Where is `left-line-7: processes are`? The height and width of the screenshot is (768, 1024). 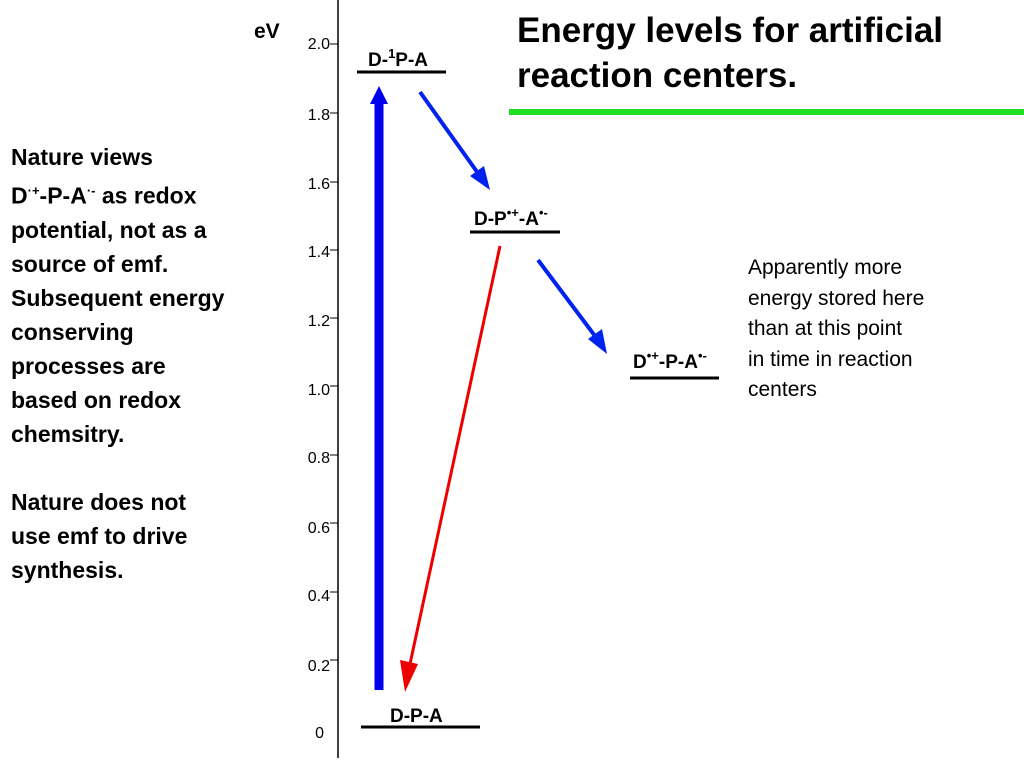 left-line-7: processes are is located at coordinates (88, 365).